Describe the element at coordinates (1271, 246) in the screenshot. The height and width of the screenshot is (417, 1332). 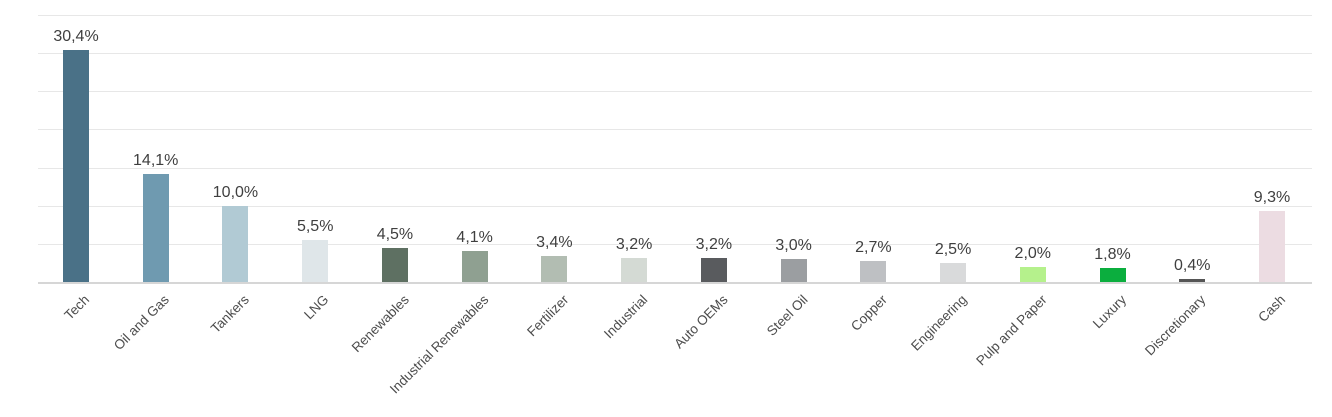
I see `bar-cash` at that location.